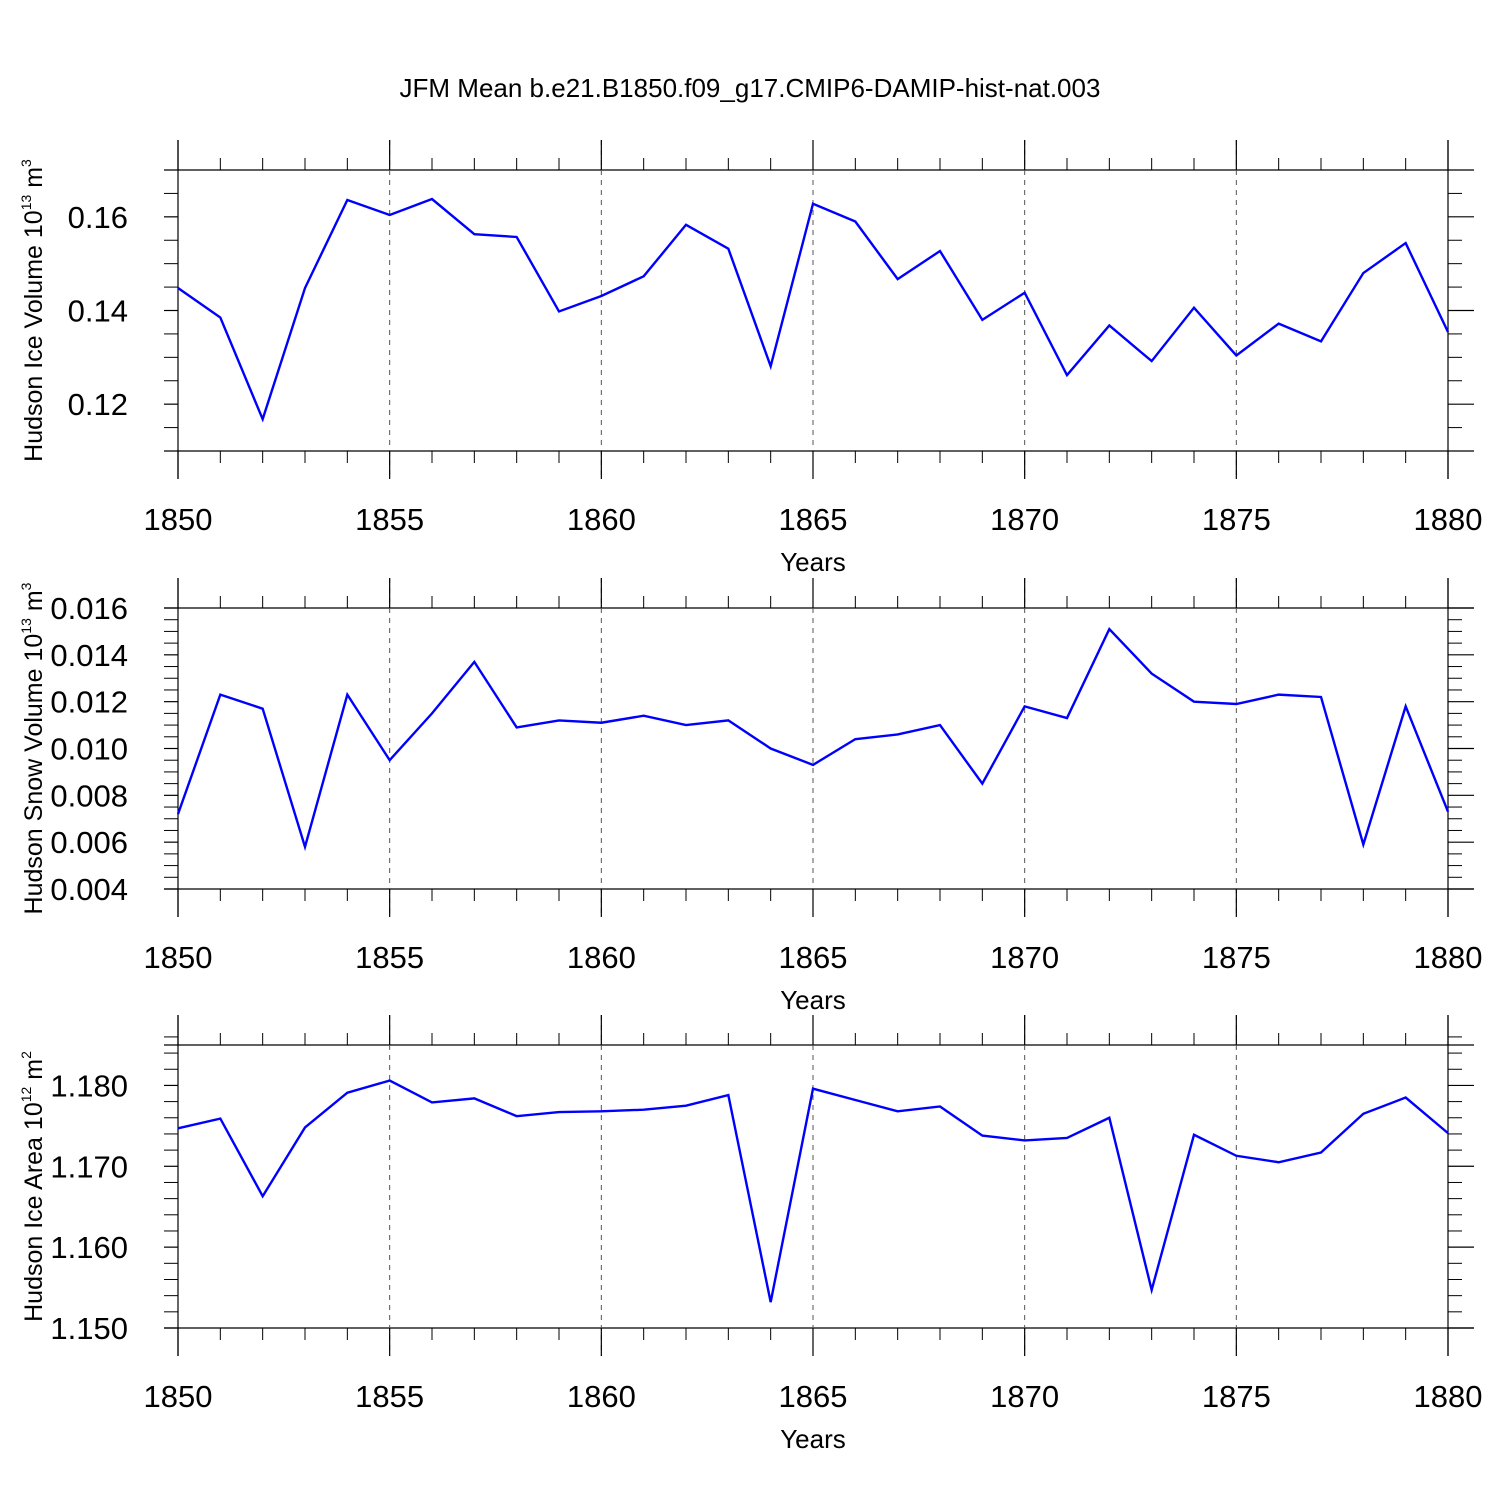 Image resolution: width=1500 pixels, height=1500 pixels. Describe the element at coordinates (34, 336) in the screenshot. I see `y-axis-label-part: Hudson Ice Volume 10` at that location.